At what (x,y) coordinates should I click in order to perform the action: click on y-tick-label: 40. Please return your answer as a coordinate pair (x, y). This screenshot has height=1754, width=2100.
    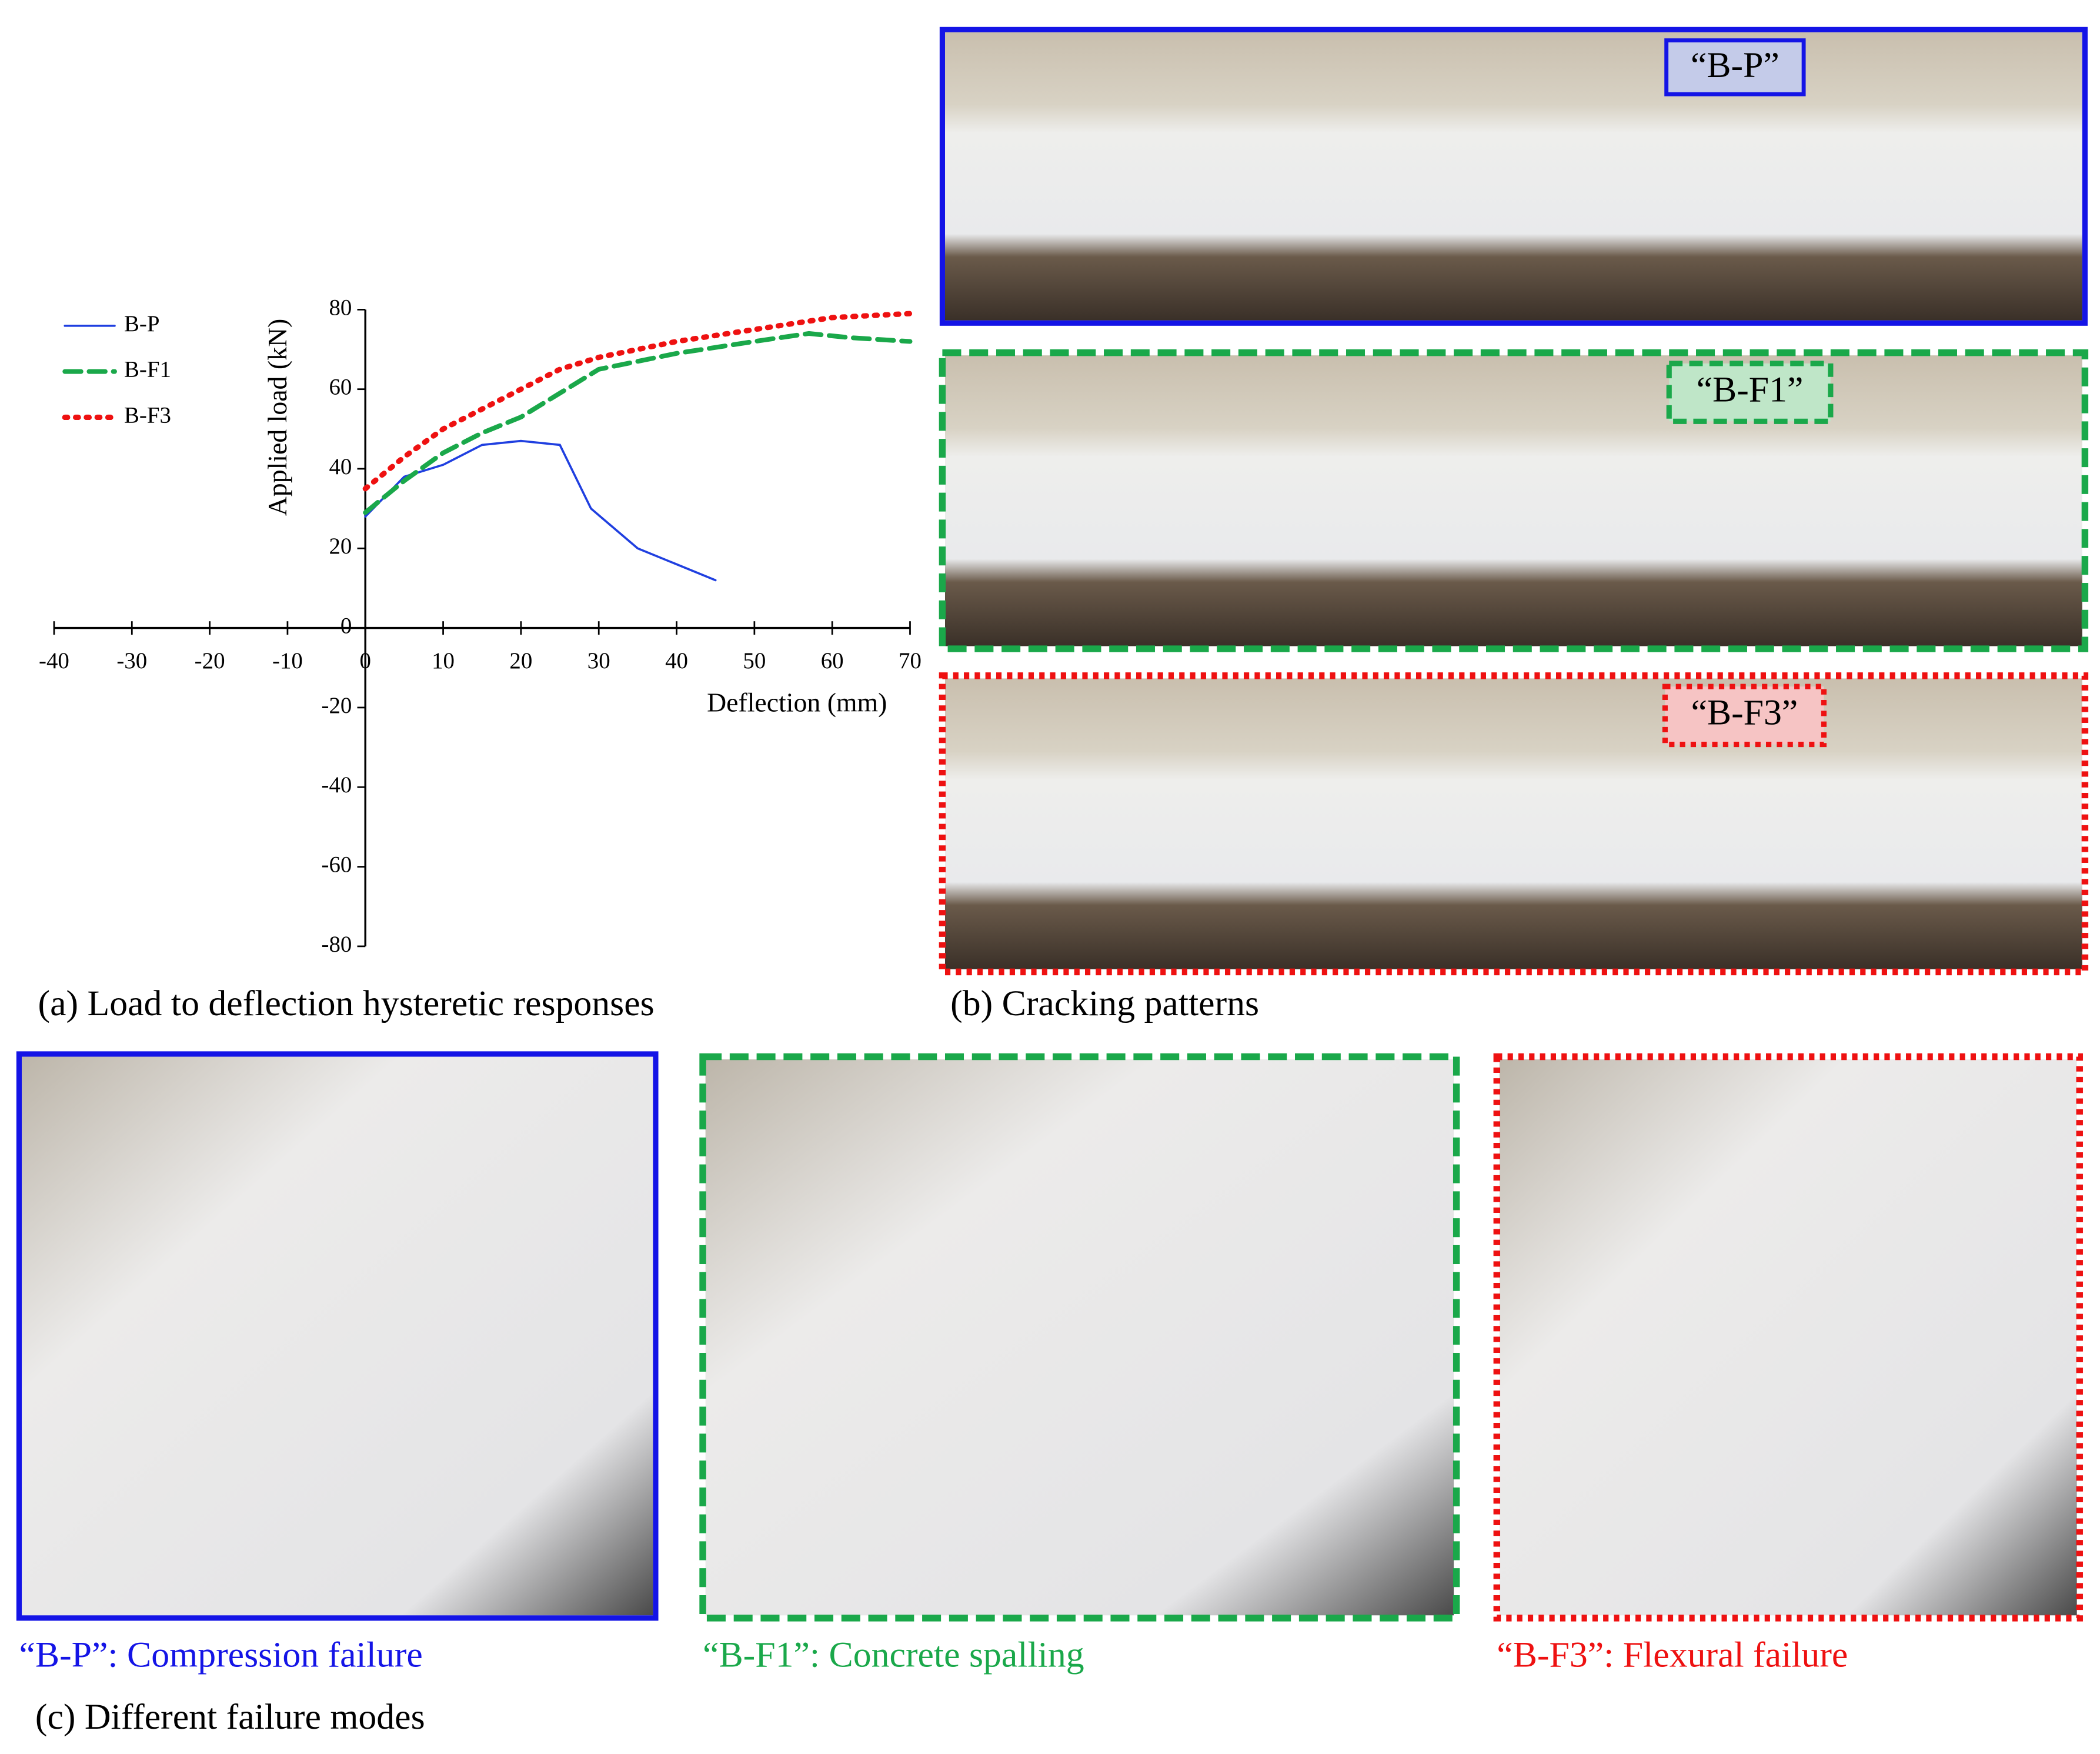
    Looking at the image, I should click on (340, 467).